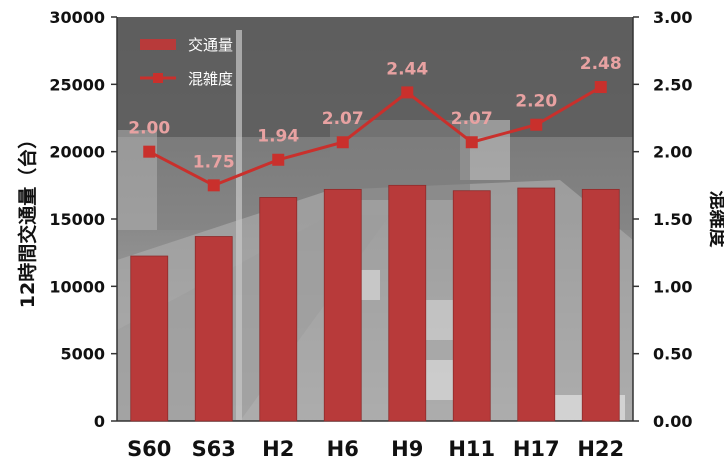 The width and height of the screenshot is (724, 467). I want to click on data-label: 2.48, so click(601, 64).